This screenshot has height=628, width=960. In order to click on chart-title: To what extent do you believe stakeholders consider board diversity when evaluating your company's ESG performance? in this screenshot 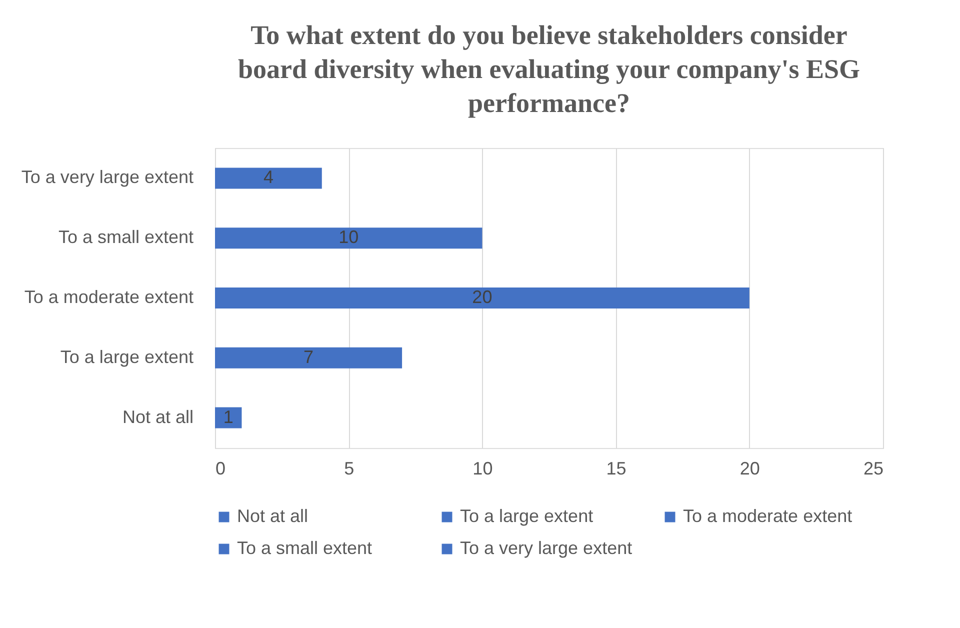, I will do `click(549, 69)`.